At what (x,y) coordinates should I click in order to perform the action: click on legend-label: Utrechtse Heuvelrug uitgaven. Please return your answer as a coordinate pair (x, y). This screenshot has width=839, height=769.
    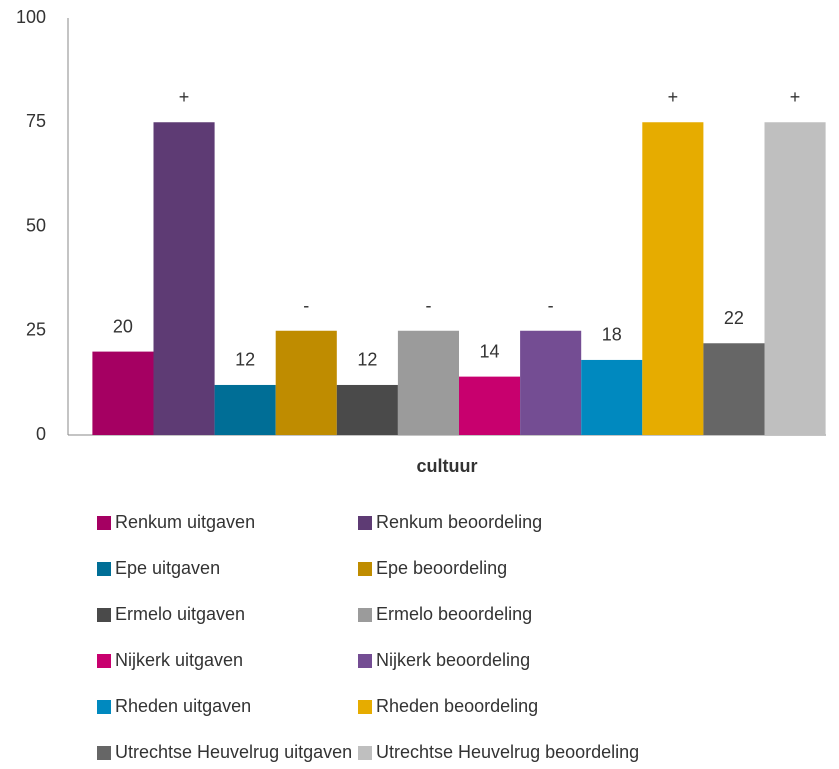
    Looking at the image, I should click on (233, 752).